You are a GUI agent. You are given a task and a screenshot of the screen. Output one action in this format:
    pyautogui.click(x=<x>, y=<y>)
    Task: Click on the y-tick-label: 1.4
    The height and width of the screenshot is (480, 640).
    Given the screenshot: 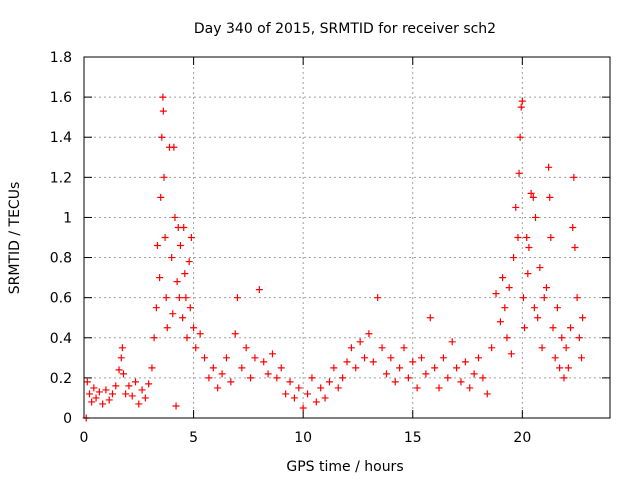 What is the action you would take?
    pyautogui.click(x=61, y=138)
    